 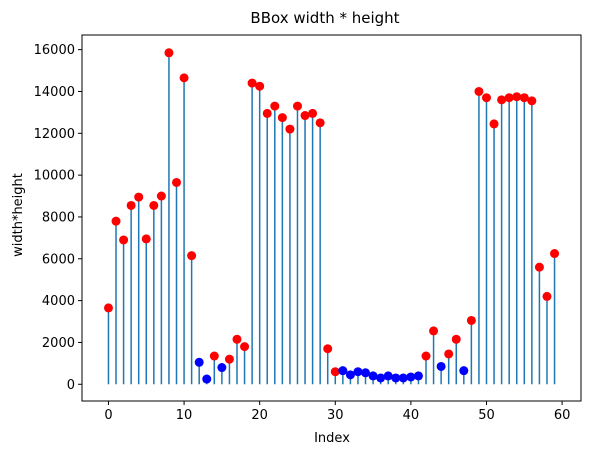 What do you see at coordinates (411, 415) in the screenshot?
I see `x-tick-label-40: 40` at bounding box center [411, 415].